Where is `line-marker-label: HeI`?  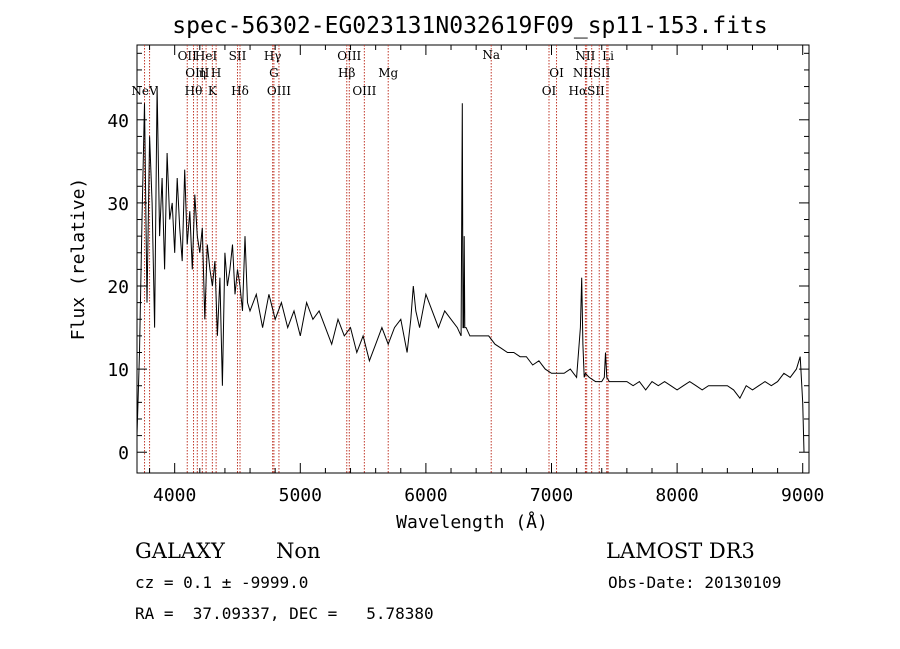 line-marker-label: HeI is located at coordinates (206, 56).